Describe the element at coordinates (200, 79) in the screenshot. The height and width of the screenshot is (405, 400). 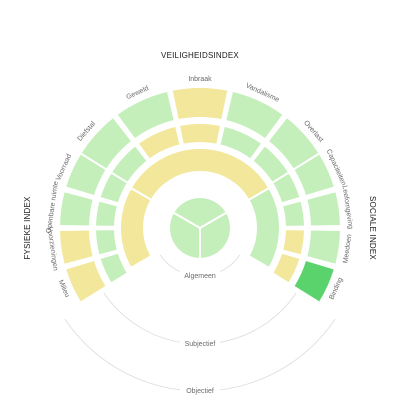
I see `category-label: Inbraak` at that location.